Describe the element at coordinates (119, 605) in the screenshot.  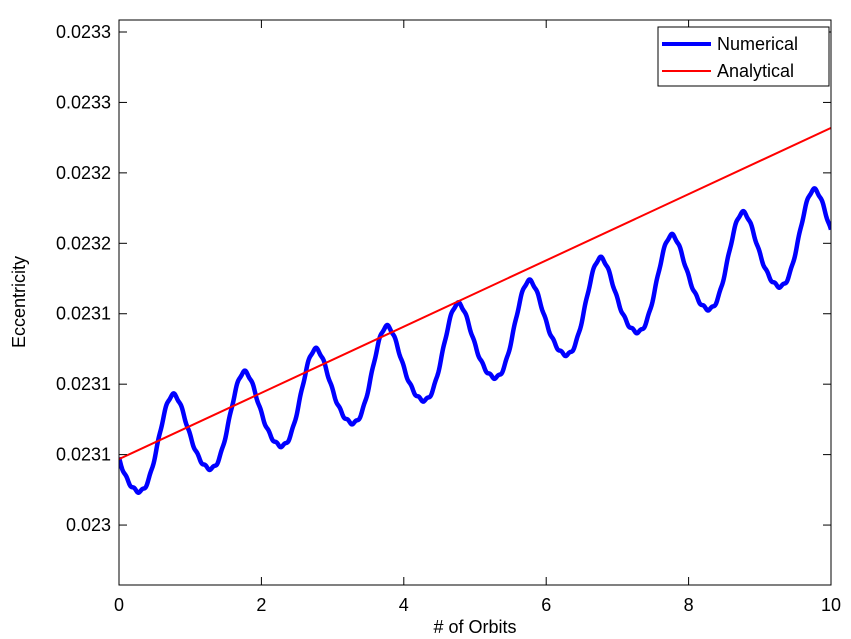
I see `x-tick-label: 0` at that location.